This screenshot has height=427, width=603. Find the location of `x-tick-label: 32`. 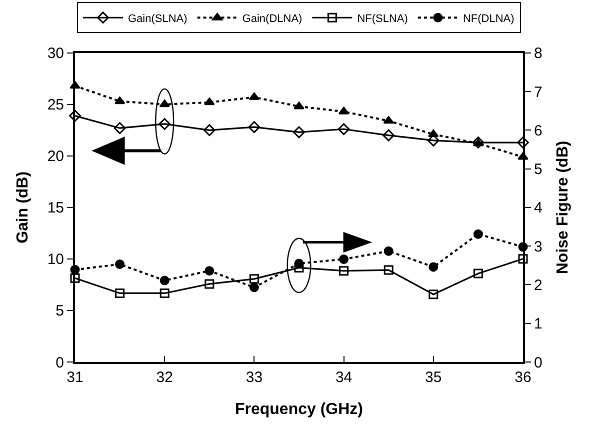

x-tick-label: 32 is located at coordinates (164, 377).